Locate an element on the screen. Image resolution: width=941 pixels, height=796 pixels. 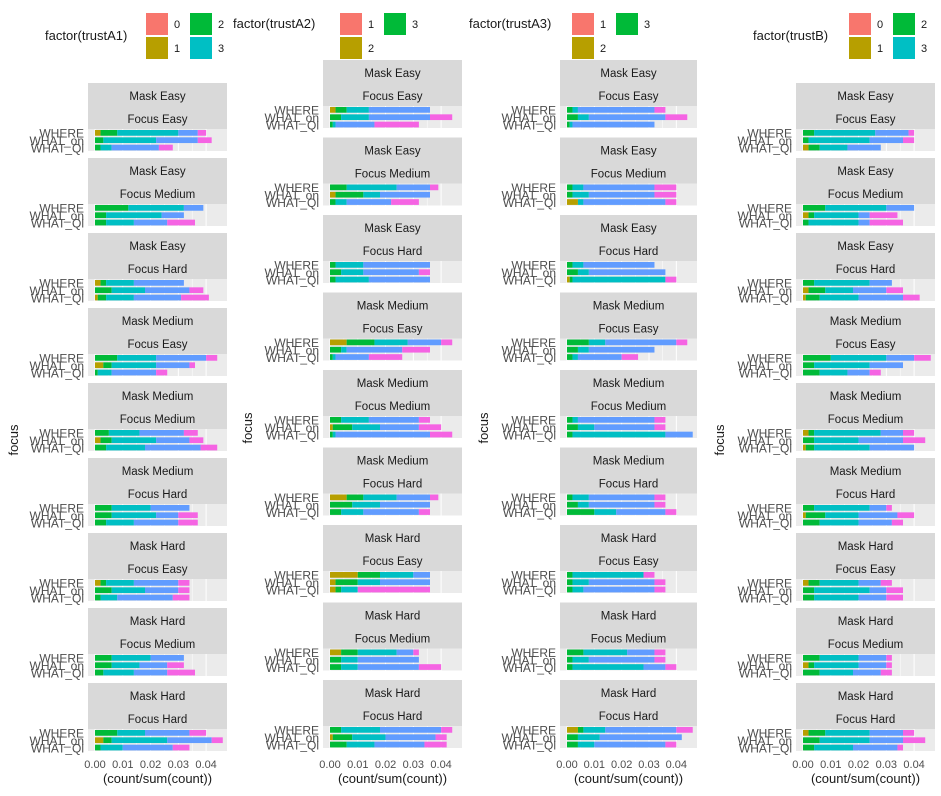
legend-title: factor(trustB) is located at coordinates (790, 35).